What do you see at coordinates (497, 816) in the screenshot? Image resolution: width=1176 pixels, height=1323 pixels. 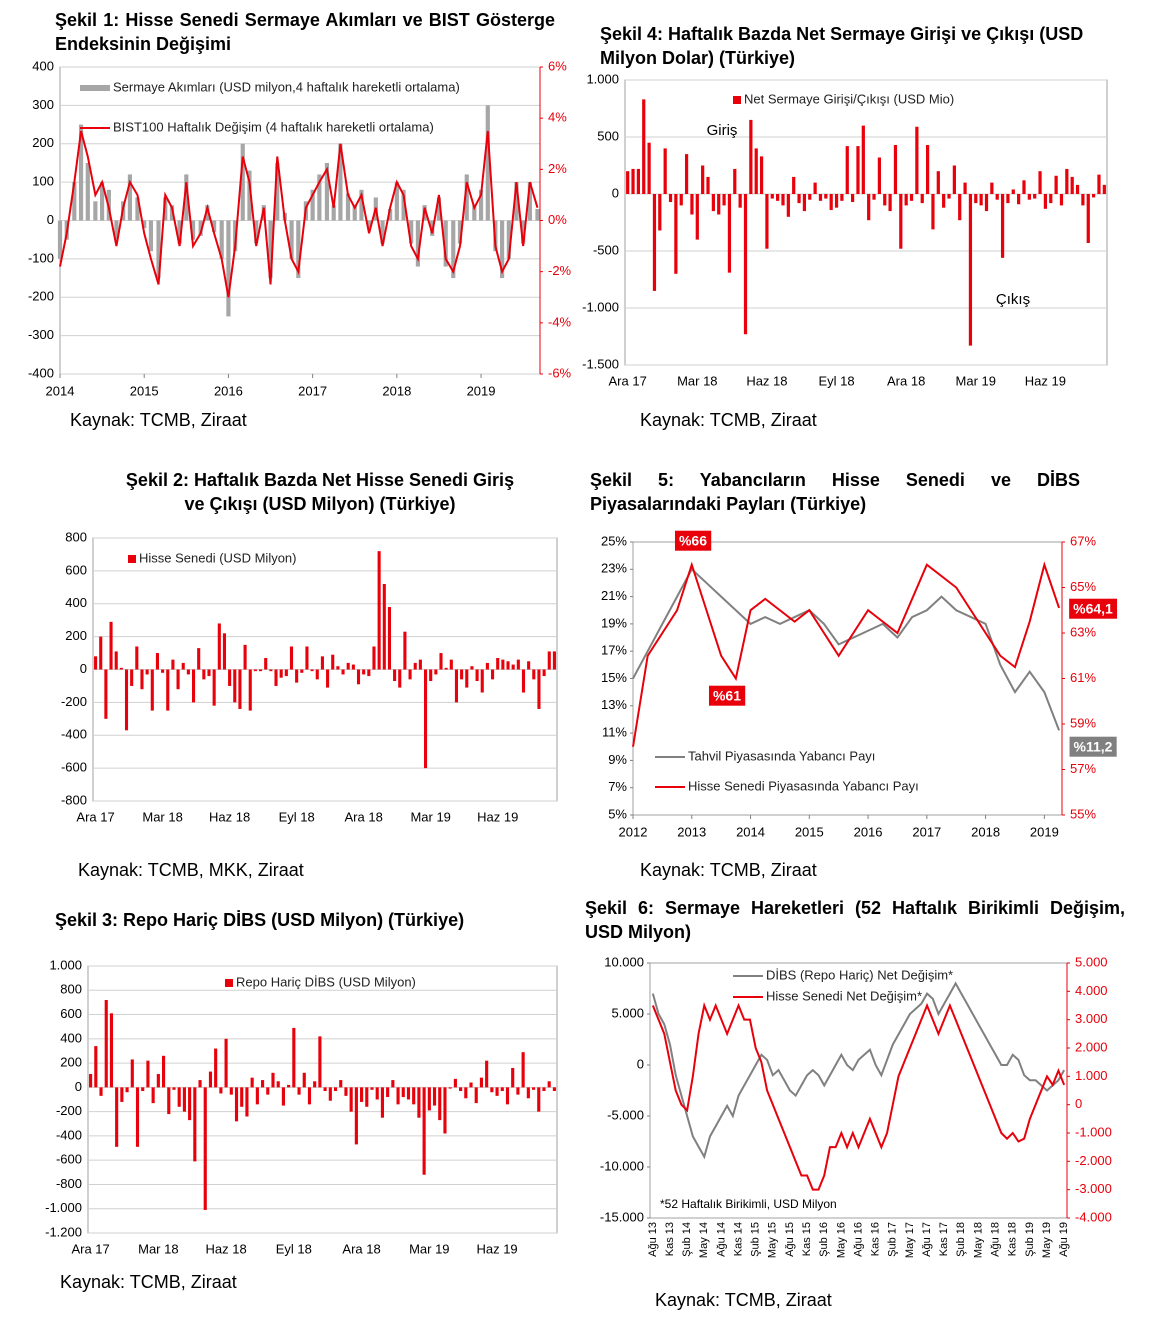 I see `x-tick-label: Haz 19` at bounding box center [497, 816].